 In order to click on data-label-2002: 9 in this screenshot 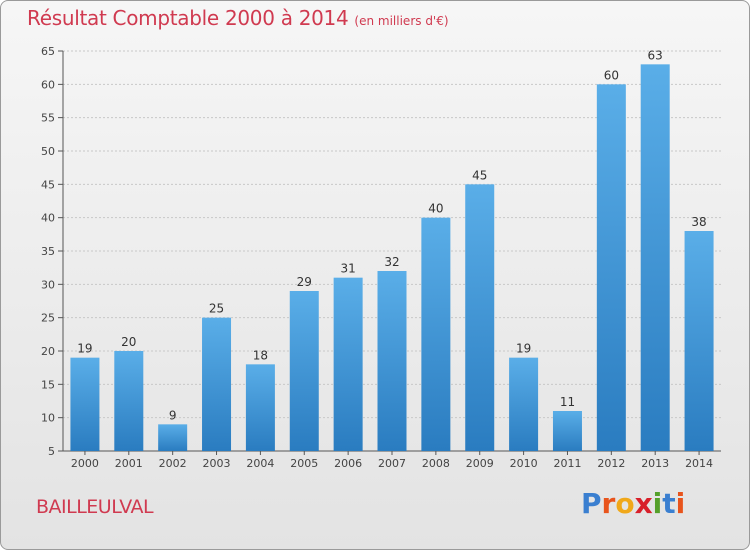, I will do `click(173, 415)`.